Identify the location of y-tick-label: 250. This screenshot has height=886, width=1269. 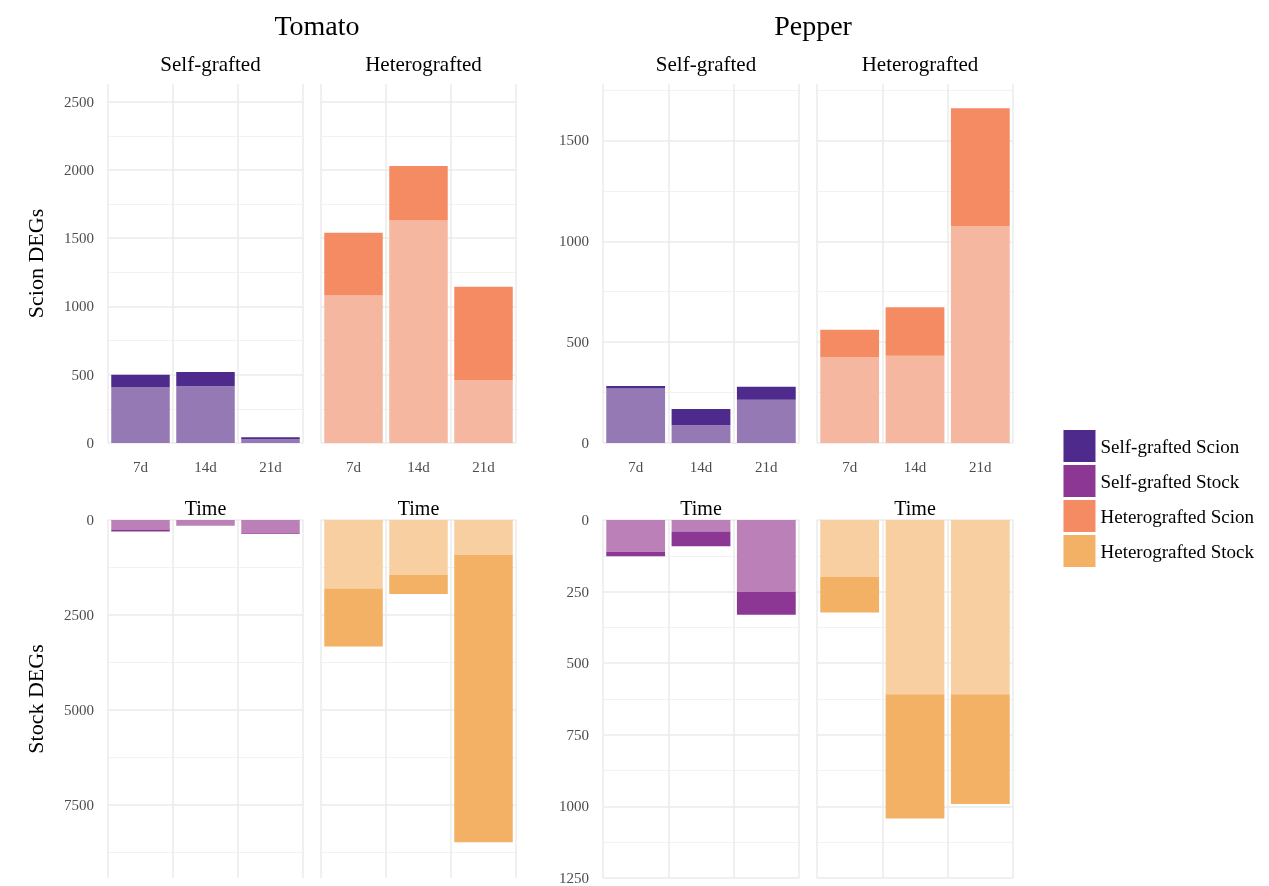
(577, 591).